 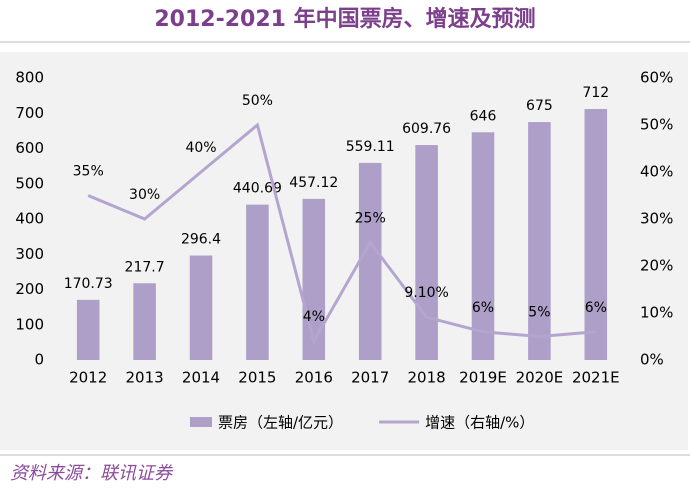 What do you see at coordinates (88, 284) in the screenshot?
I see `bar-label: 170.73` at bounding box center [88, 284].